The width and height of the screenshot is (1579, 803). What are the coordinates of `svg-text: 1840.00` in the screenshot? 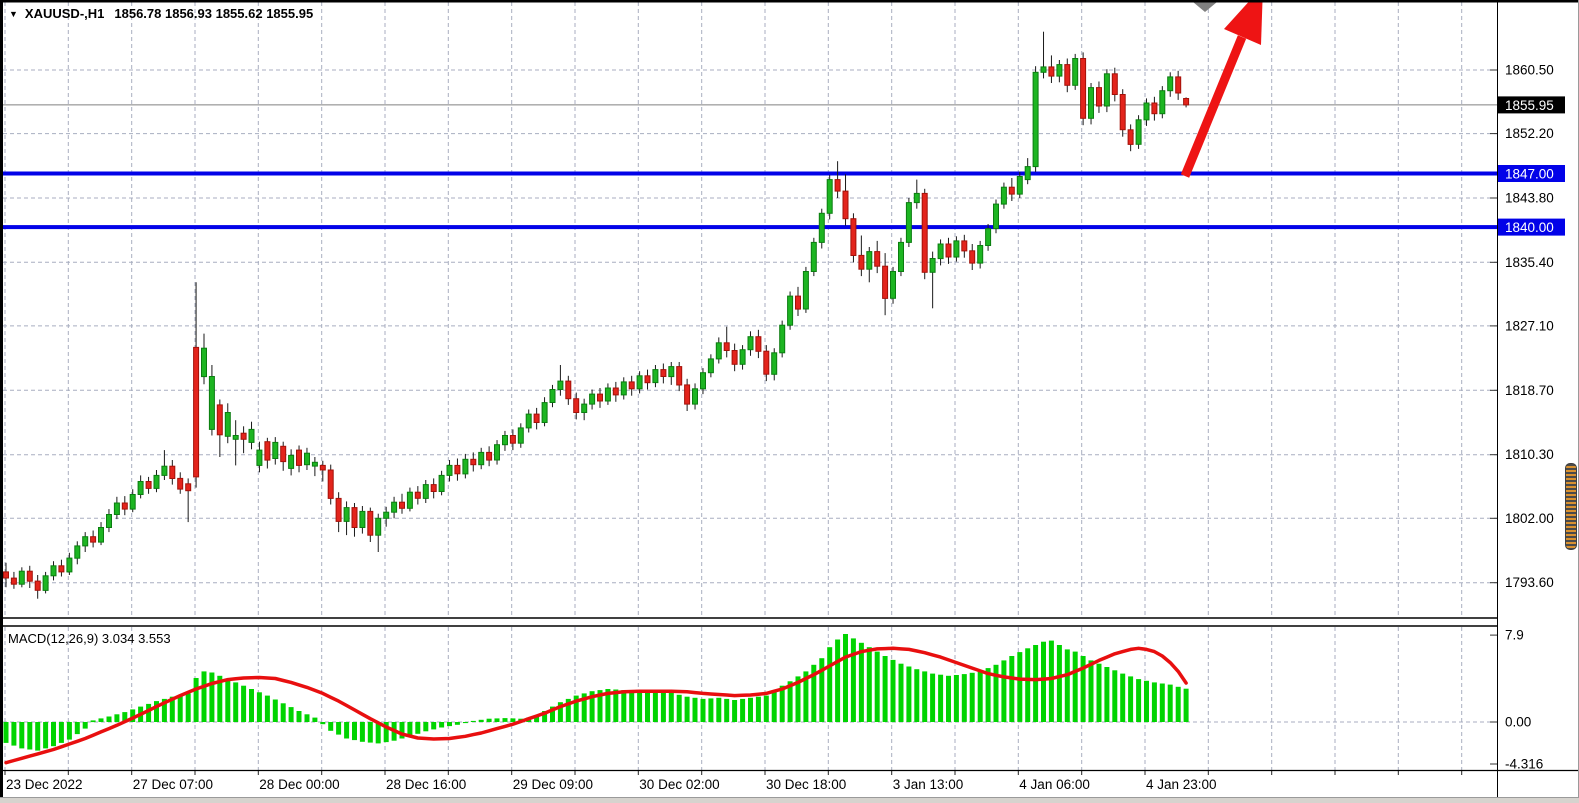 It's located at (1529, 227).